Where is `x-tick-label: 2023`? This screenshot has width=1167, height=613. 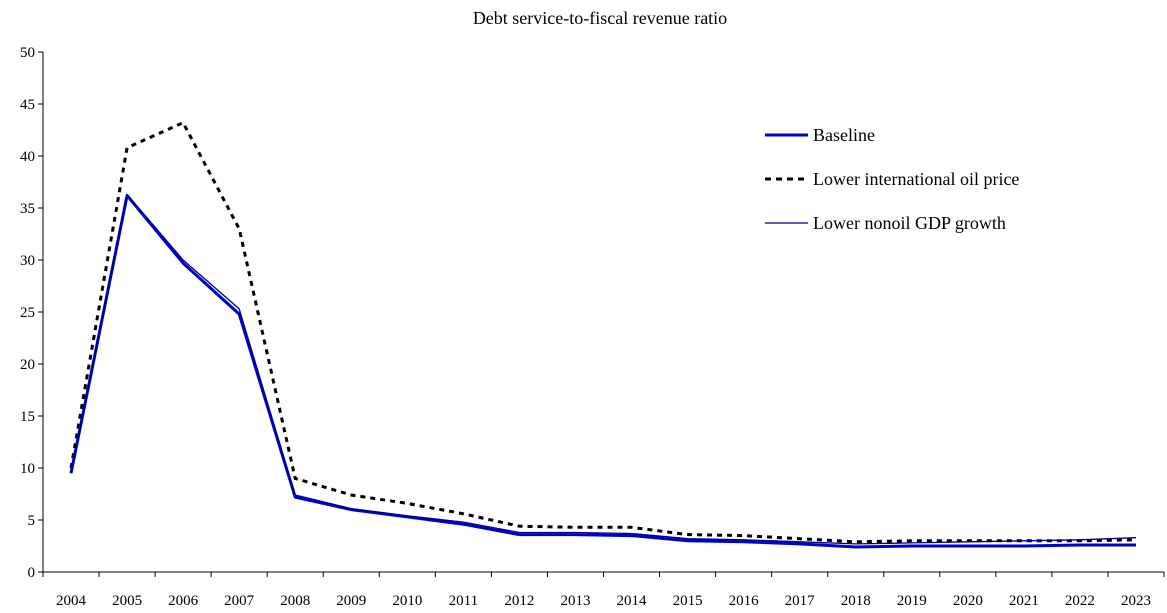 x-tick-label: 2023 is located at coordinates (1136, 601).